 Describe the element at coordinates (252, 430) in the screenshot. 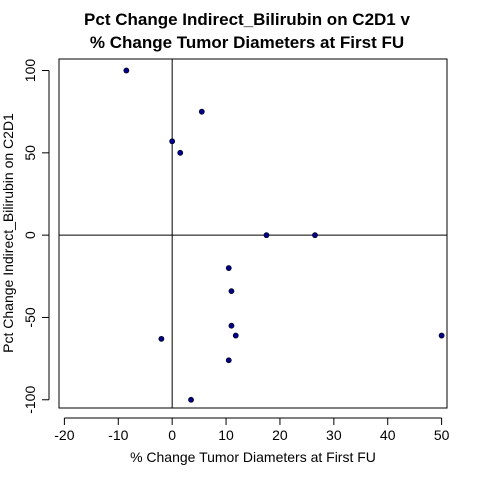

I see `x-axis: -20 -10 0 10 20 30 40 50` at that location.